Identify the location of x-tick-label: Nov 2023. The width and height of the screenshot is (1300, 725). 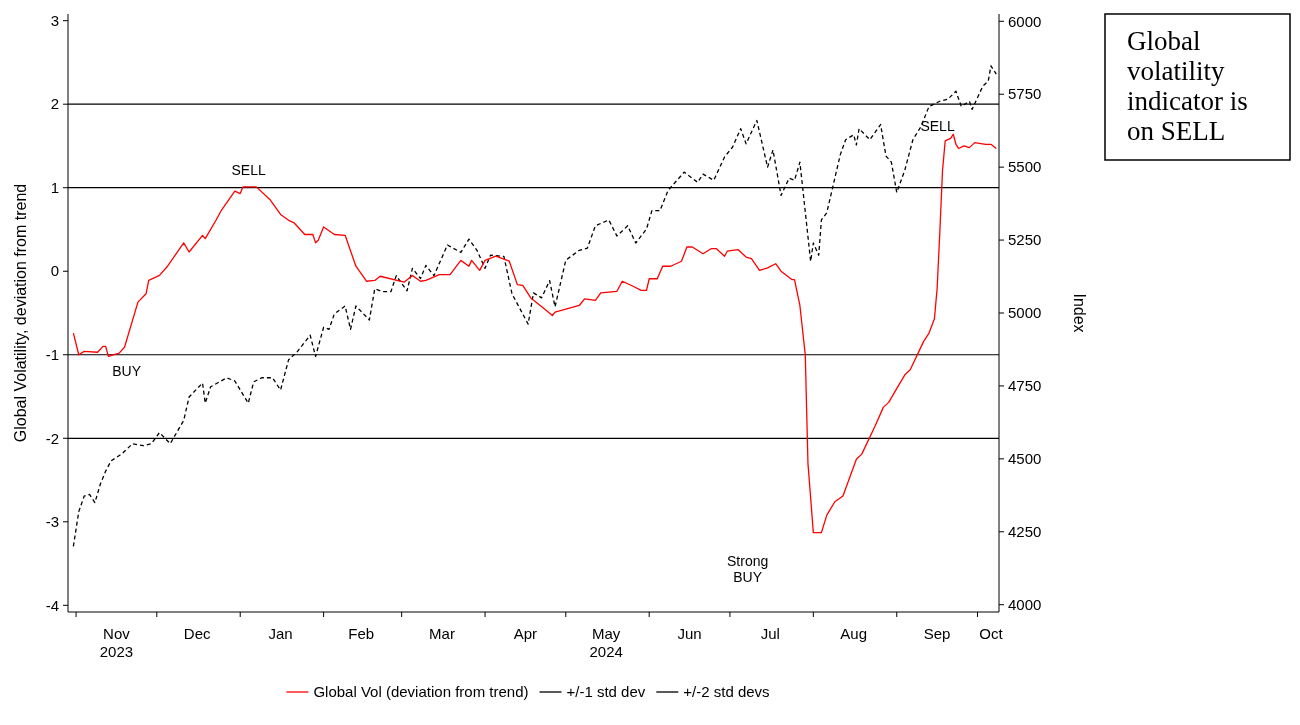
(116, 642).